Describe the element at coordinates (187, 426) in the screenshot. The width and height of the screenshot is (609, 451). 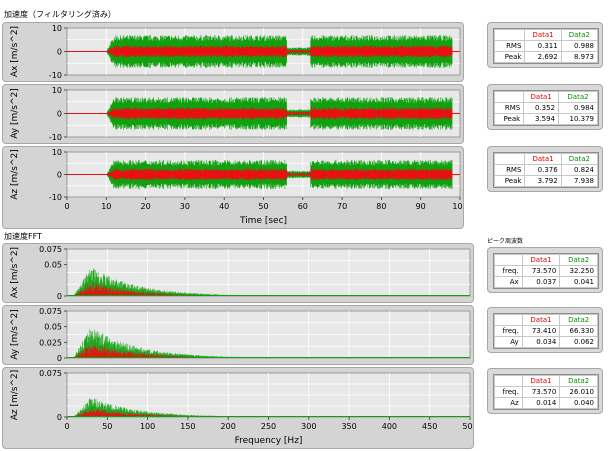
I see `x-tick-label: 150` at that location.